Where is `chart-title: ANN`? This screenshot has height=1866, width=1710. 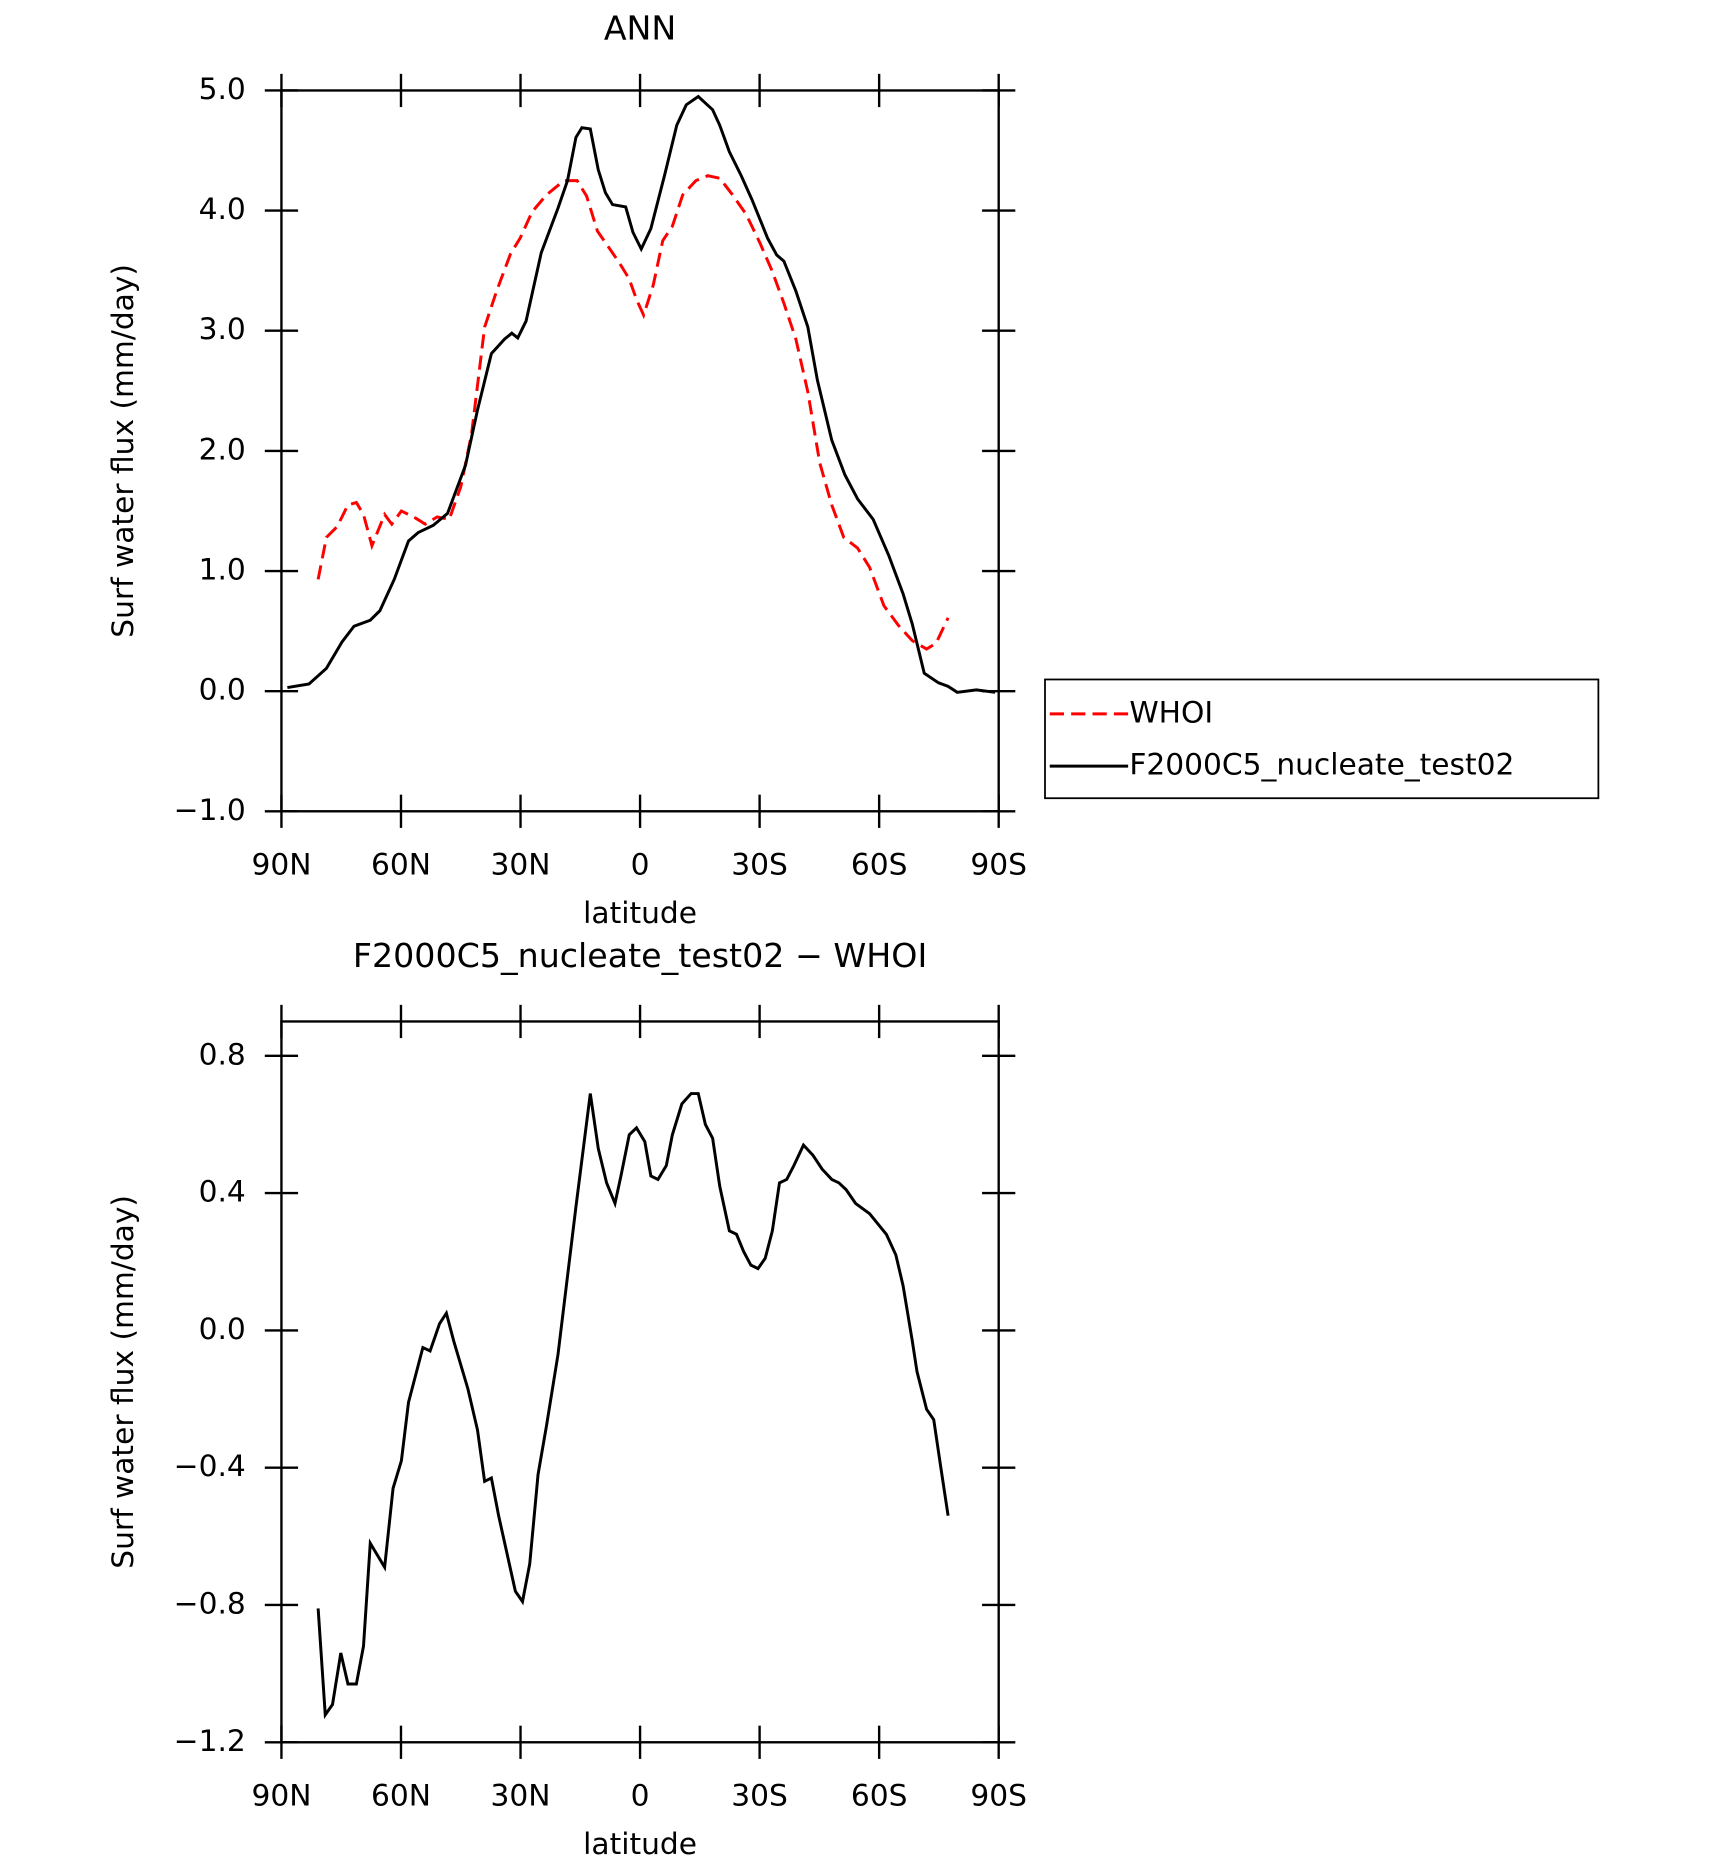
chart-title: ANN is located at coordinates (640, 27).